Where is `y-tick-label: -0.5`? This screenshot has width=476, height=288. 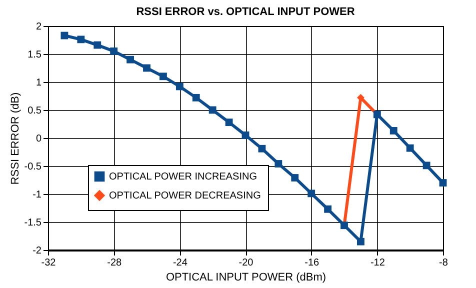 y-tick-label: -0.5 is located at coordinates (33, 167).